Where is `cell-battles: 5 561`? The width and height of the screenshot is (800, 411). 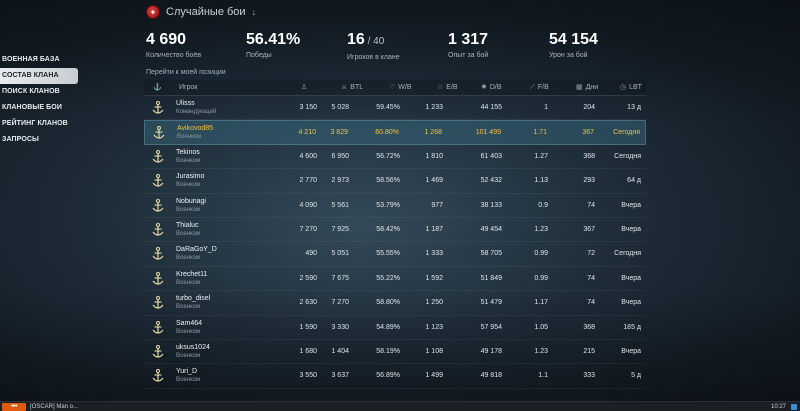
cell-battles: 5 561 is located at coordinates (340, 205).